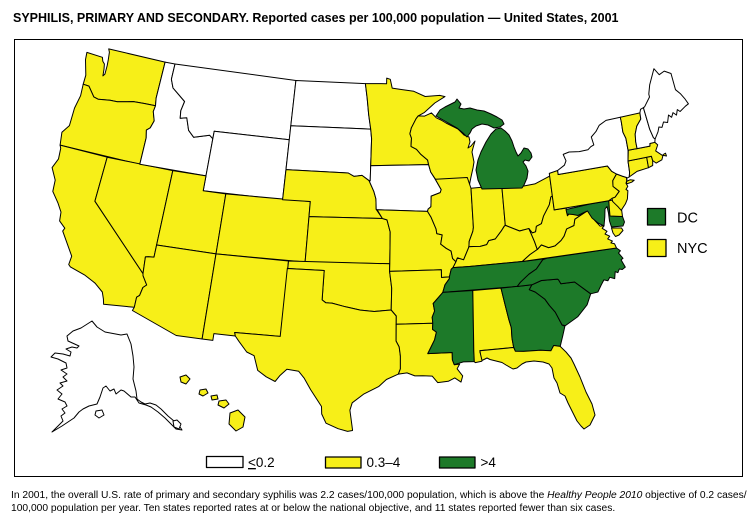  Describe the element at coordinates (384, 462) in the screenshot. I see `svg-text: 0.3–4` at that location.